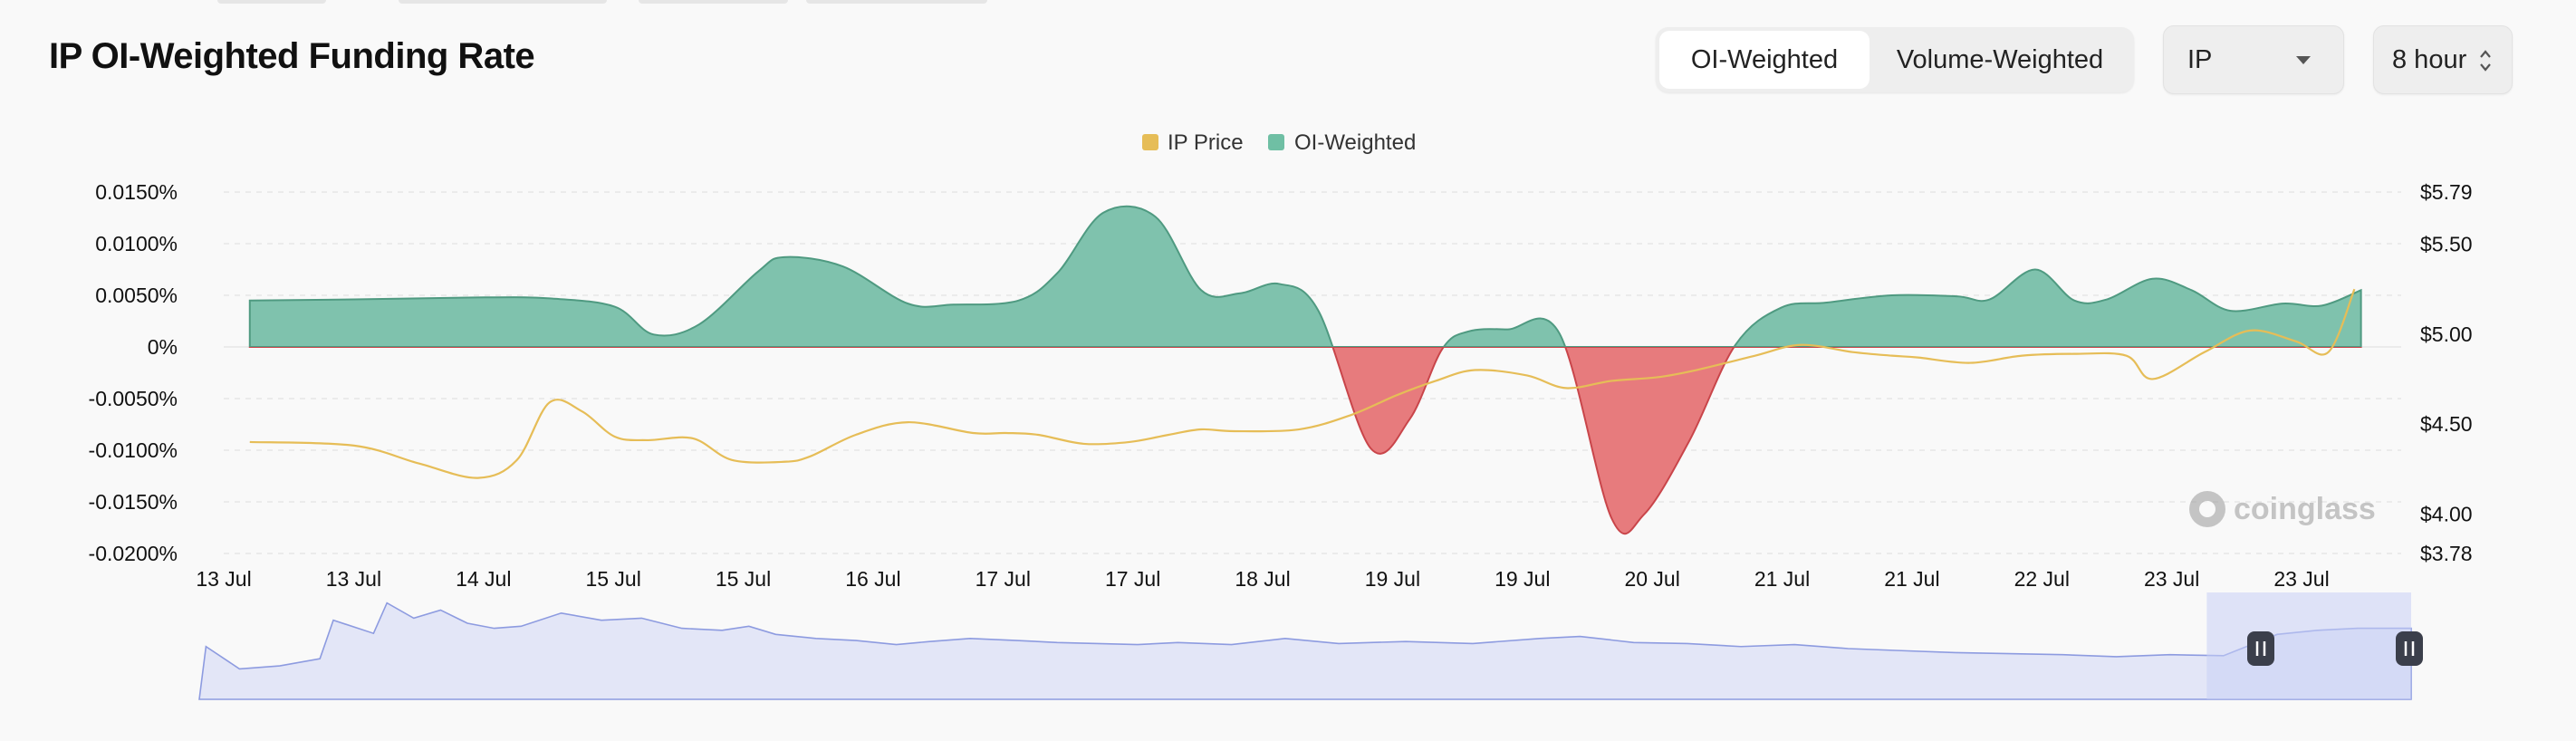 This screenshot has width=2576, height=741. I want to click on y-right-tick-label: $4.50, so click(2446, 424).